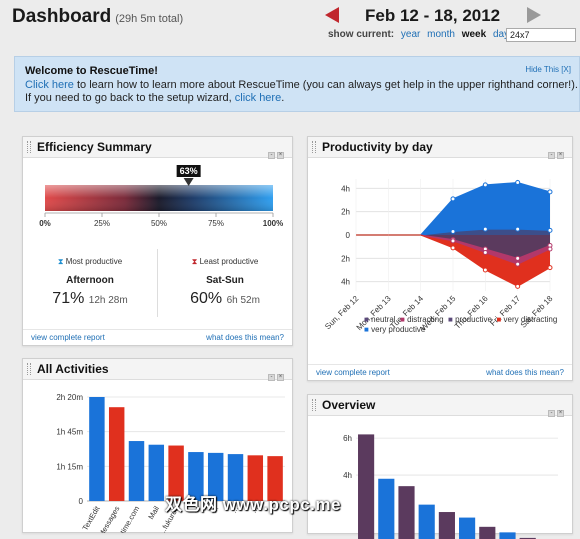 This screenshot has height=539, width=580. What do you see at coordinates (361, 34) in the screenshot?
I see `show-current-label: show current:` at bounding box center [361, 34].